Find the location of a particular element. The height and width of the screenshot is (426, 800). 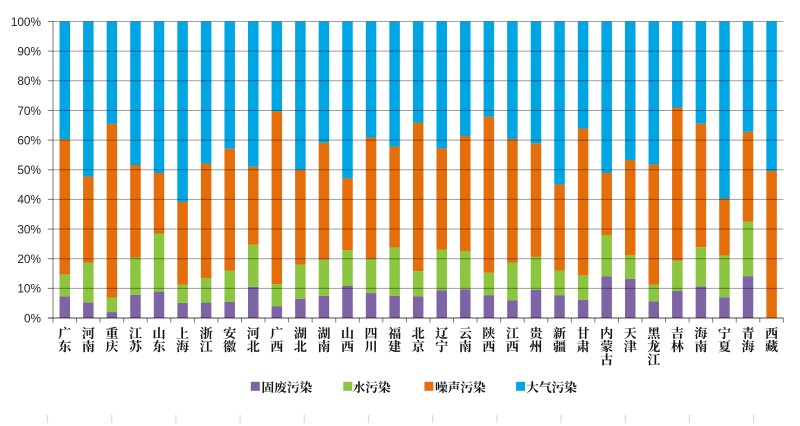

svg-text: 10% is located at coordinates (29, 289).